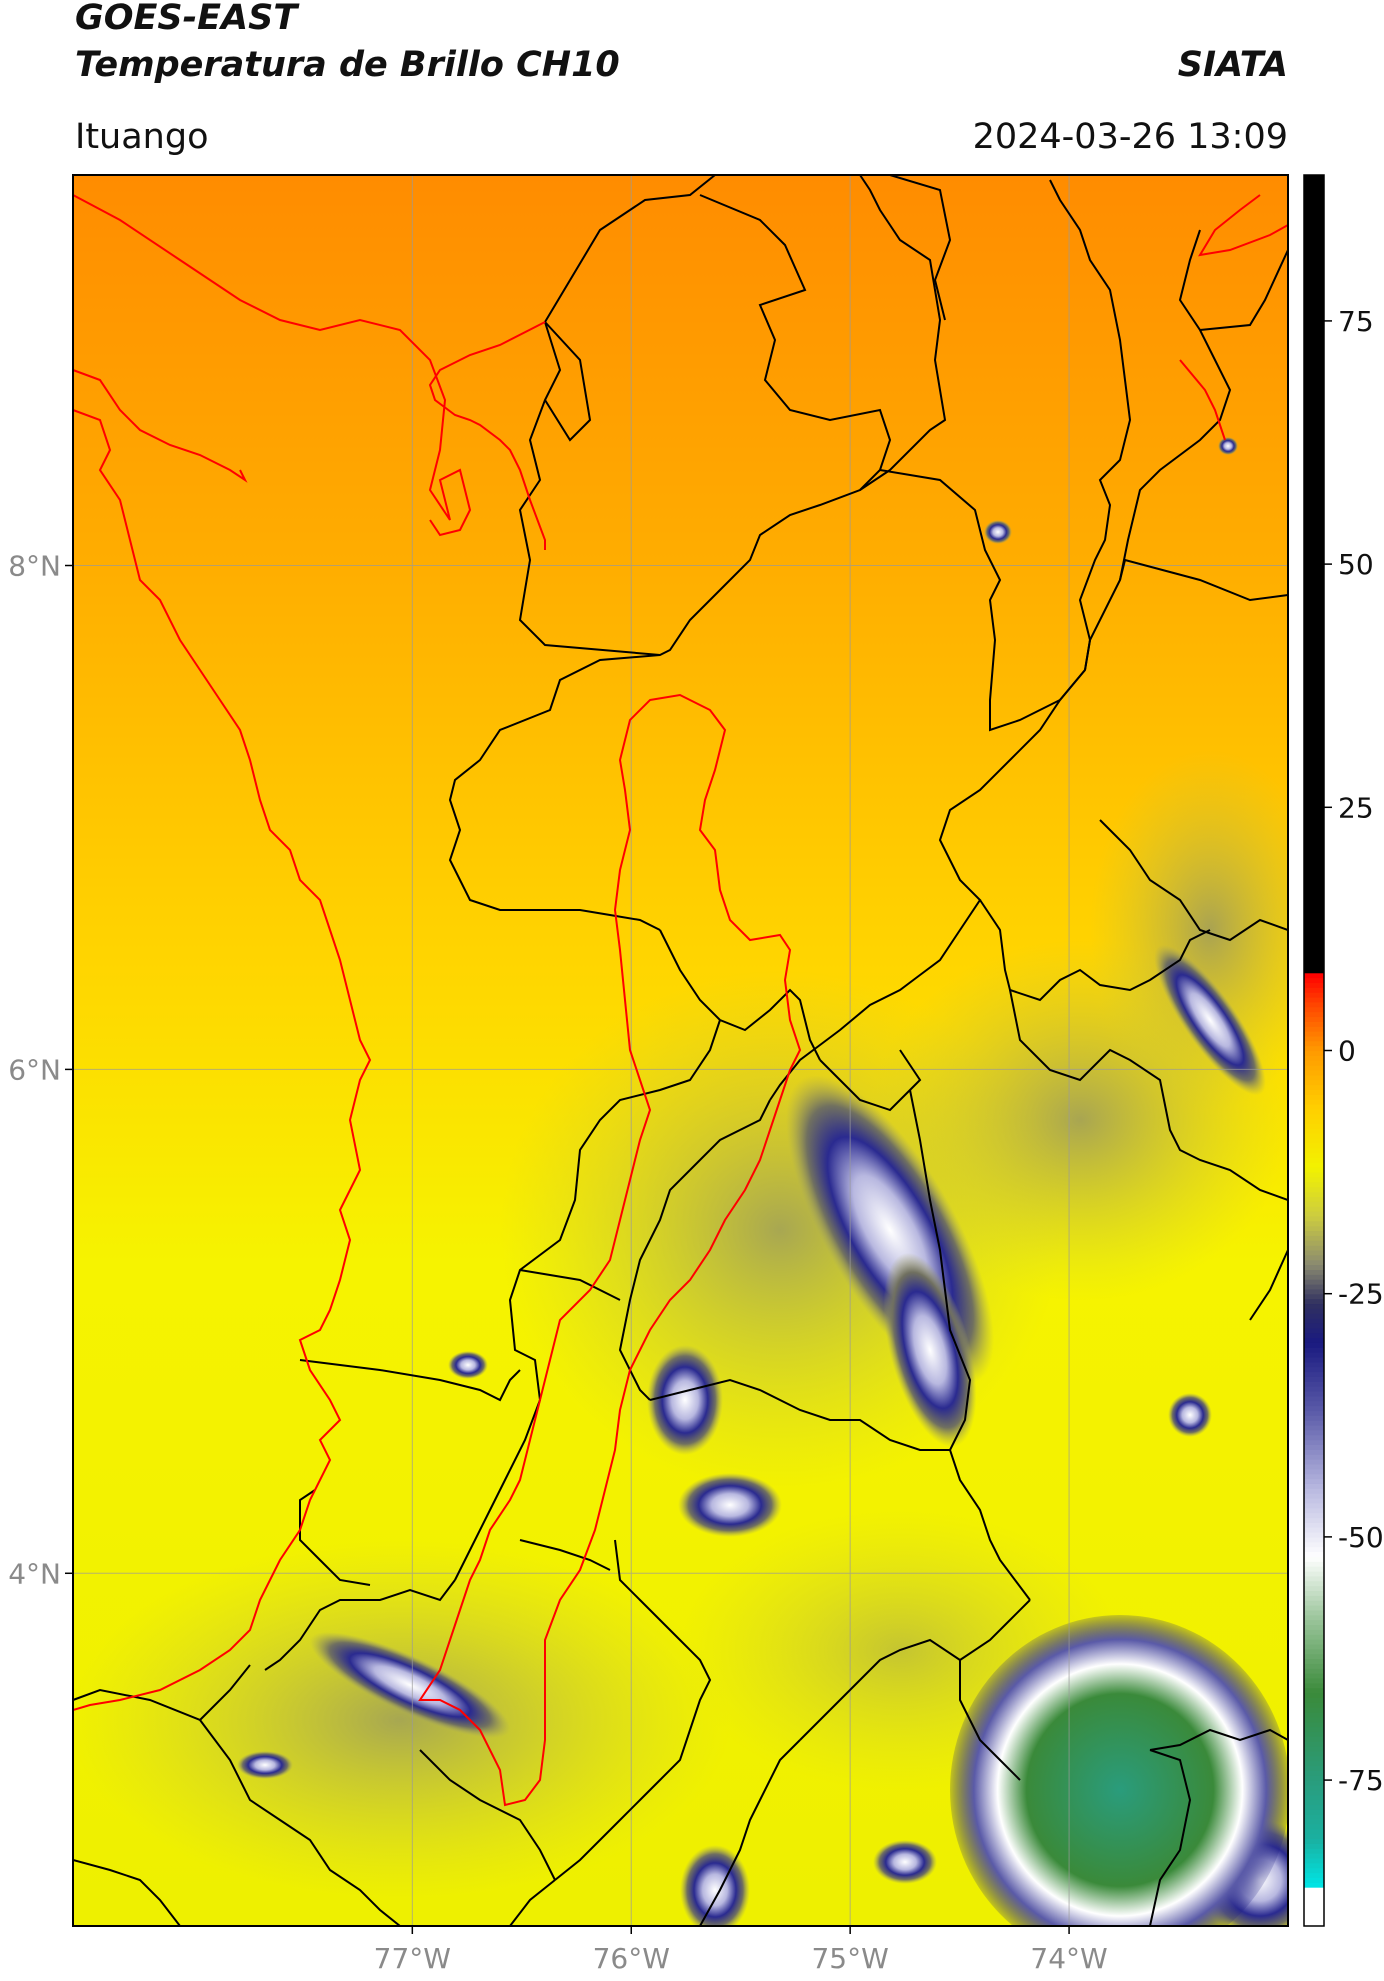  Describe the element at coordinates (34, 1573) in the screenshot. I see `lat-tick-label: 4°N` at that location.